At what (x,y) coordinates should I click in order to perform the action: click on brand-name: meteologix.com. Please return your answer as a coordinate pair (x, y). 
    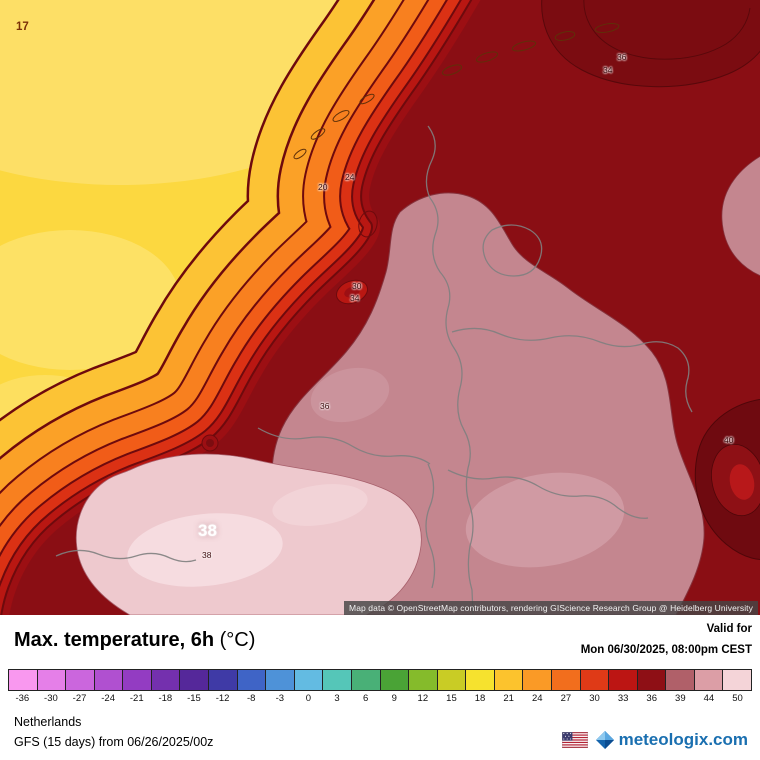
    Looking at the image, I should click on (683, 740).